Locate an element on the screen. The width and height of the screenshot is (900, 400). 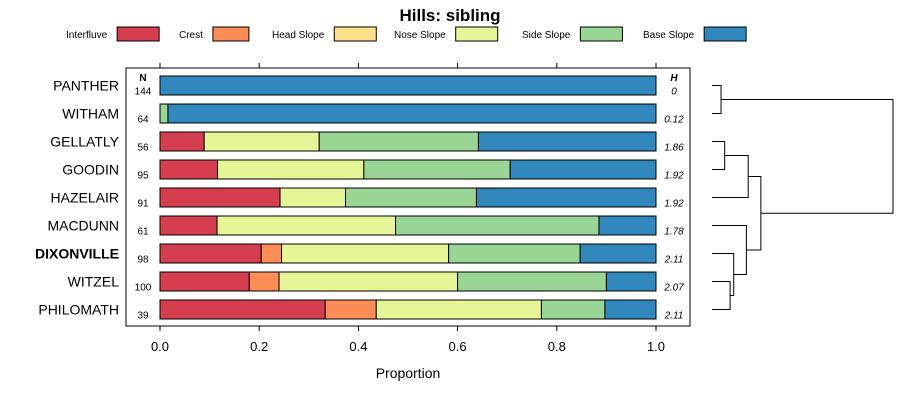
row-h-goodin: 1.92 is located at coordinates (674, 176).